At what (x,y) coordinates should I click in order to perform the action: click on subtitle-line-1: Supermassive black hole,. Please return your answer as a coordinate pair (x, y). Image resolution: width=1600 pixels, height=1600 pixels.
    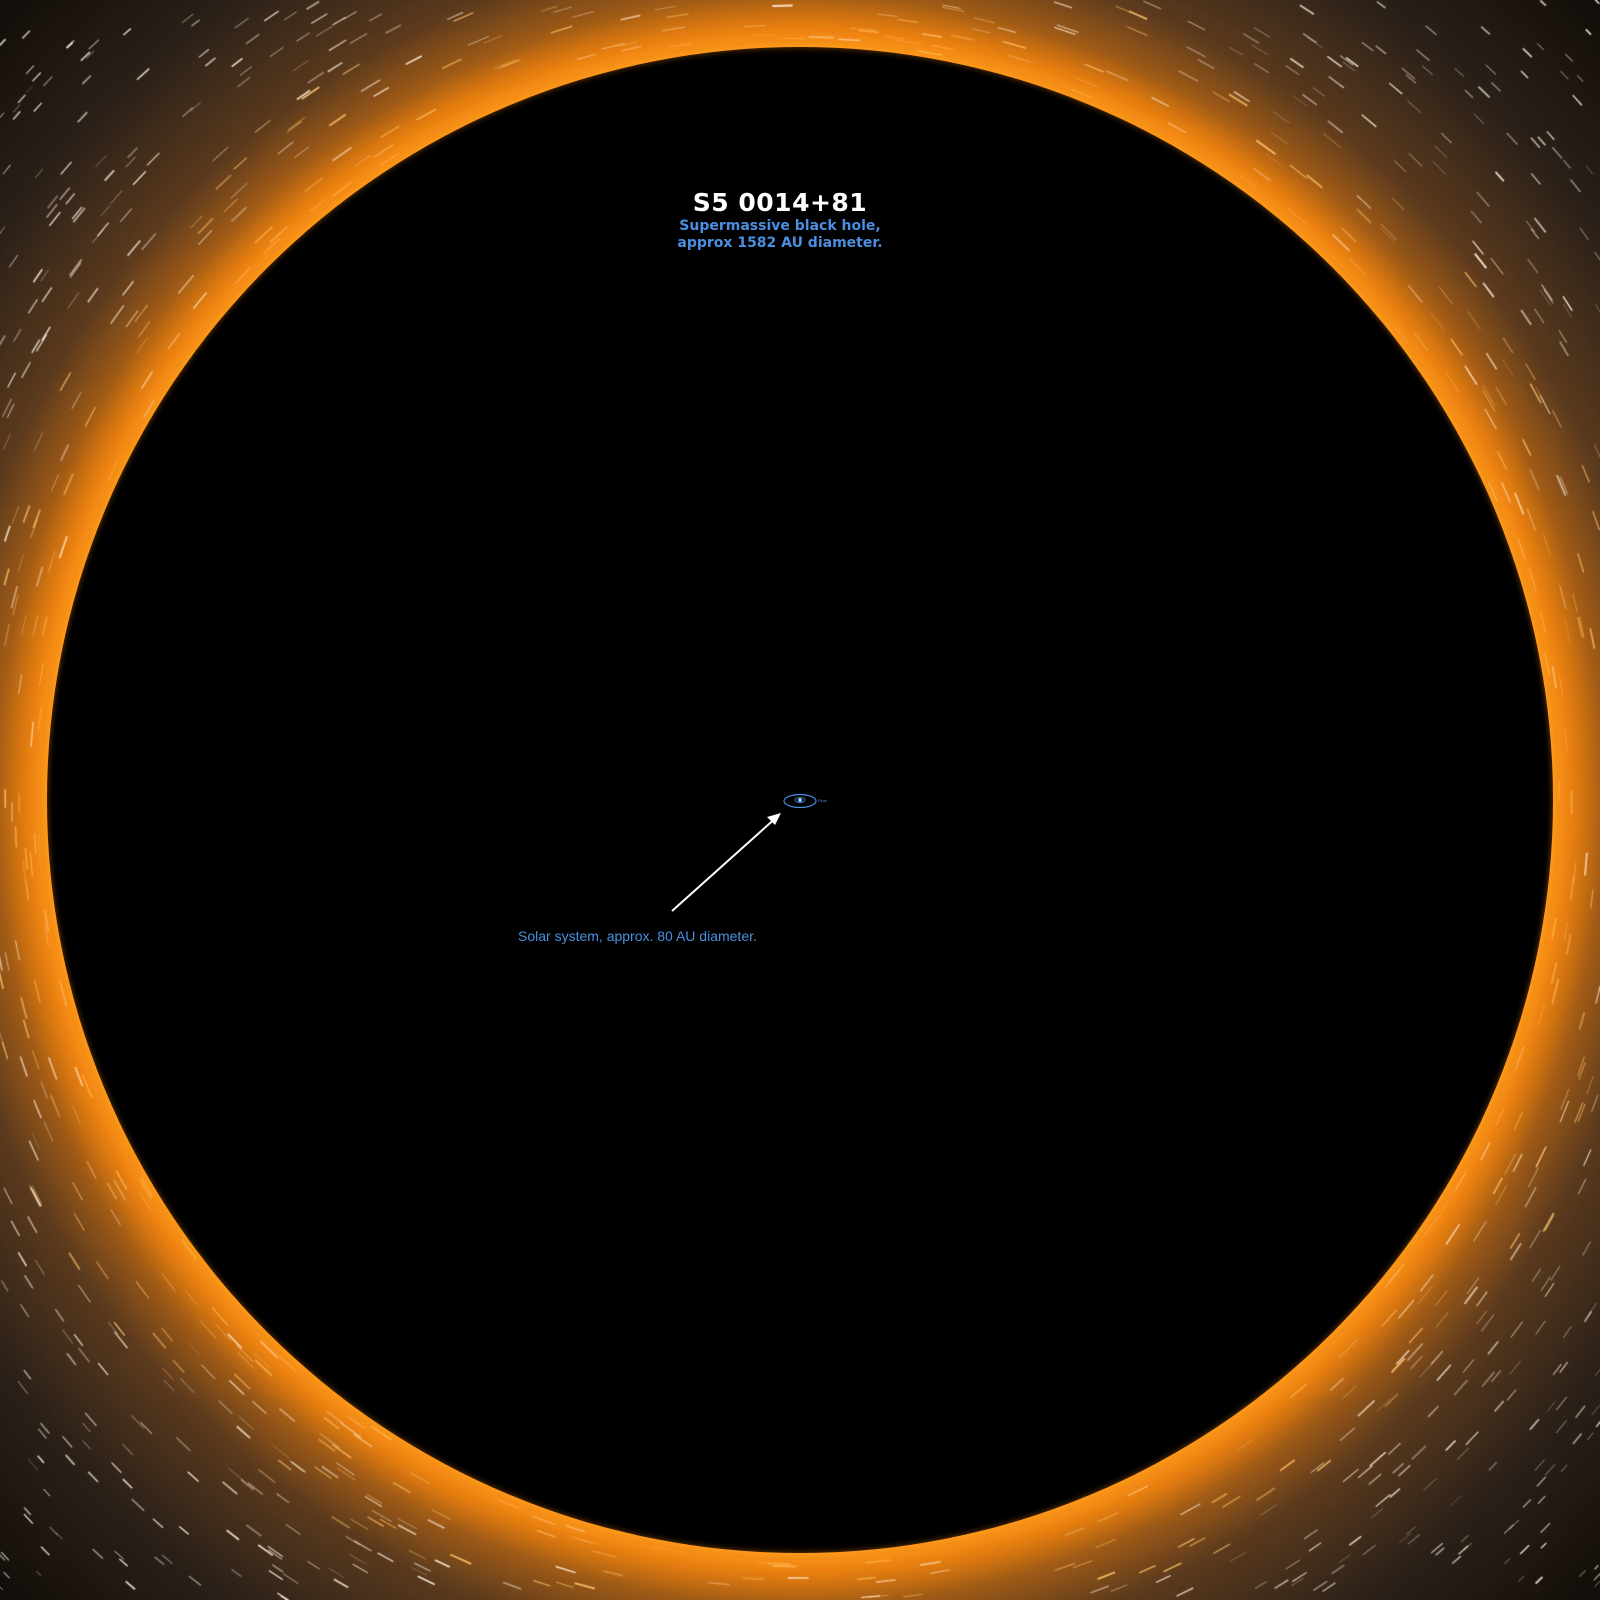
    Looking at the image, I should click on (780, 226).